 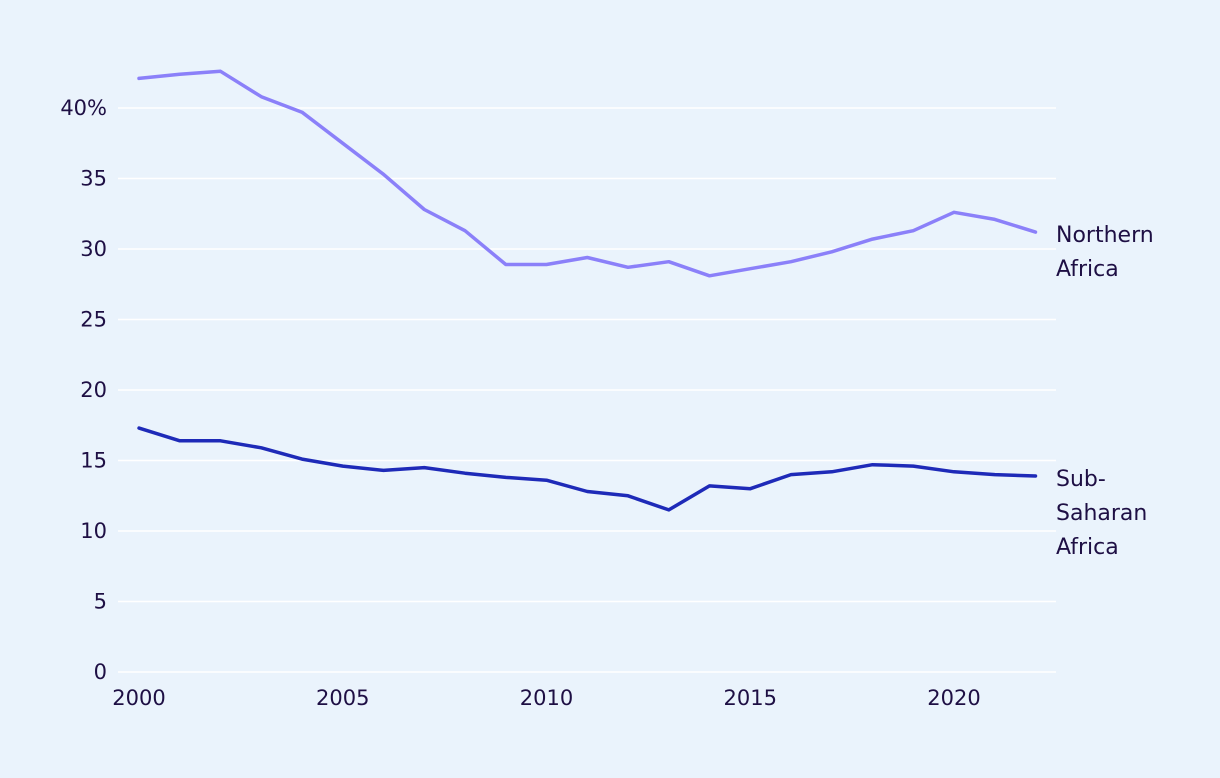 I want to click on series-label-line: Northern, so click(x=1105, y=235).